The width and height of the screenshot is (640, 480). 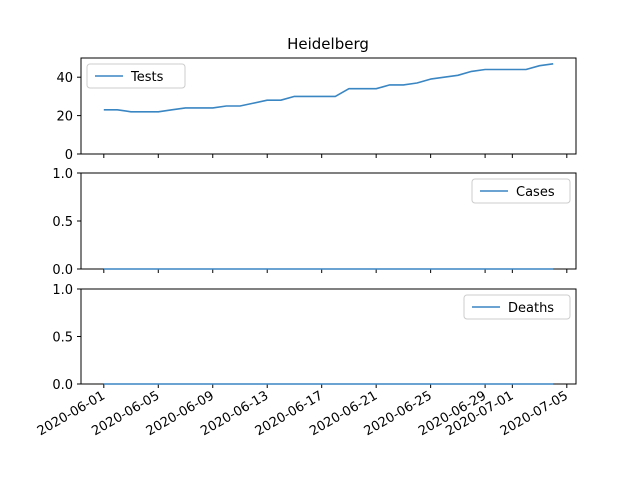 I want to click on legend-deaths: Deaths, so click(x=517, y=307).